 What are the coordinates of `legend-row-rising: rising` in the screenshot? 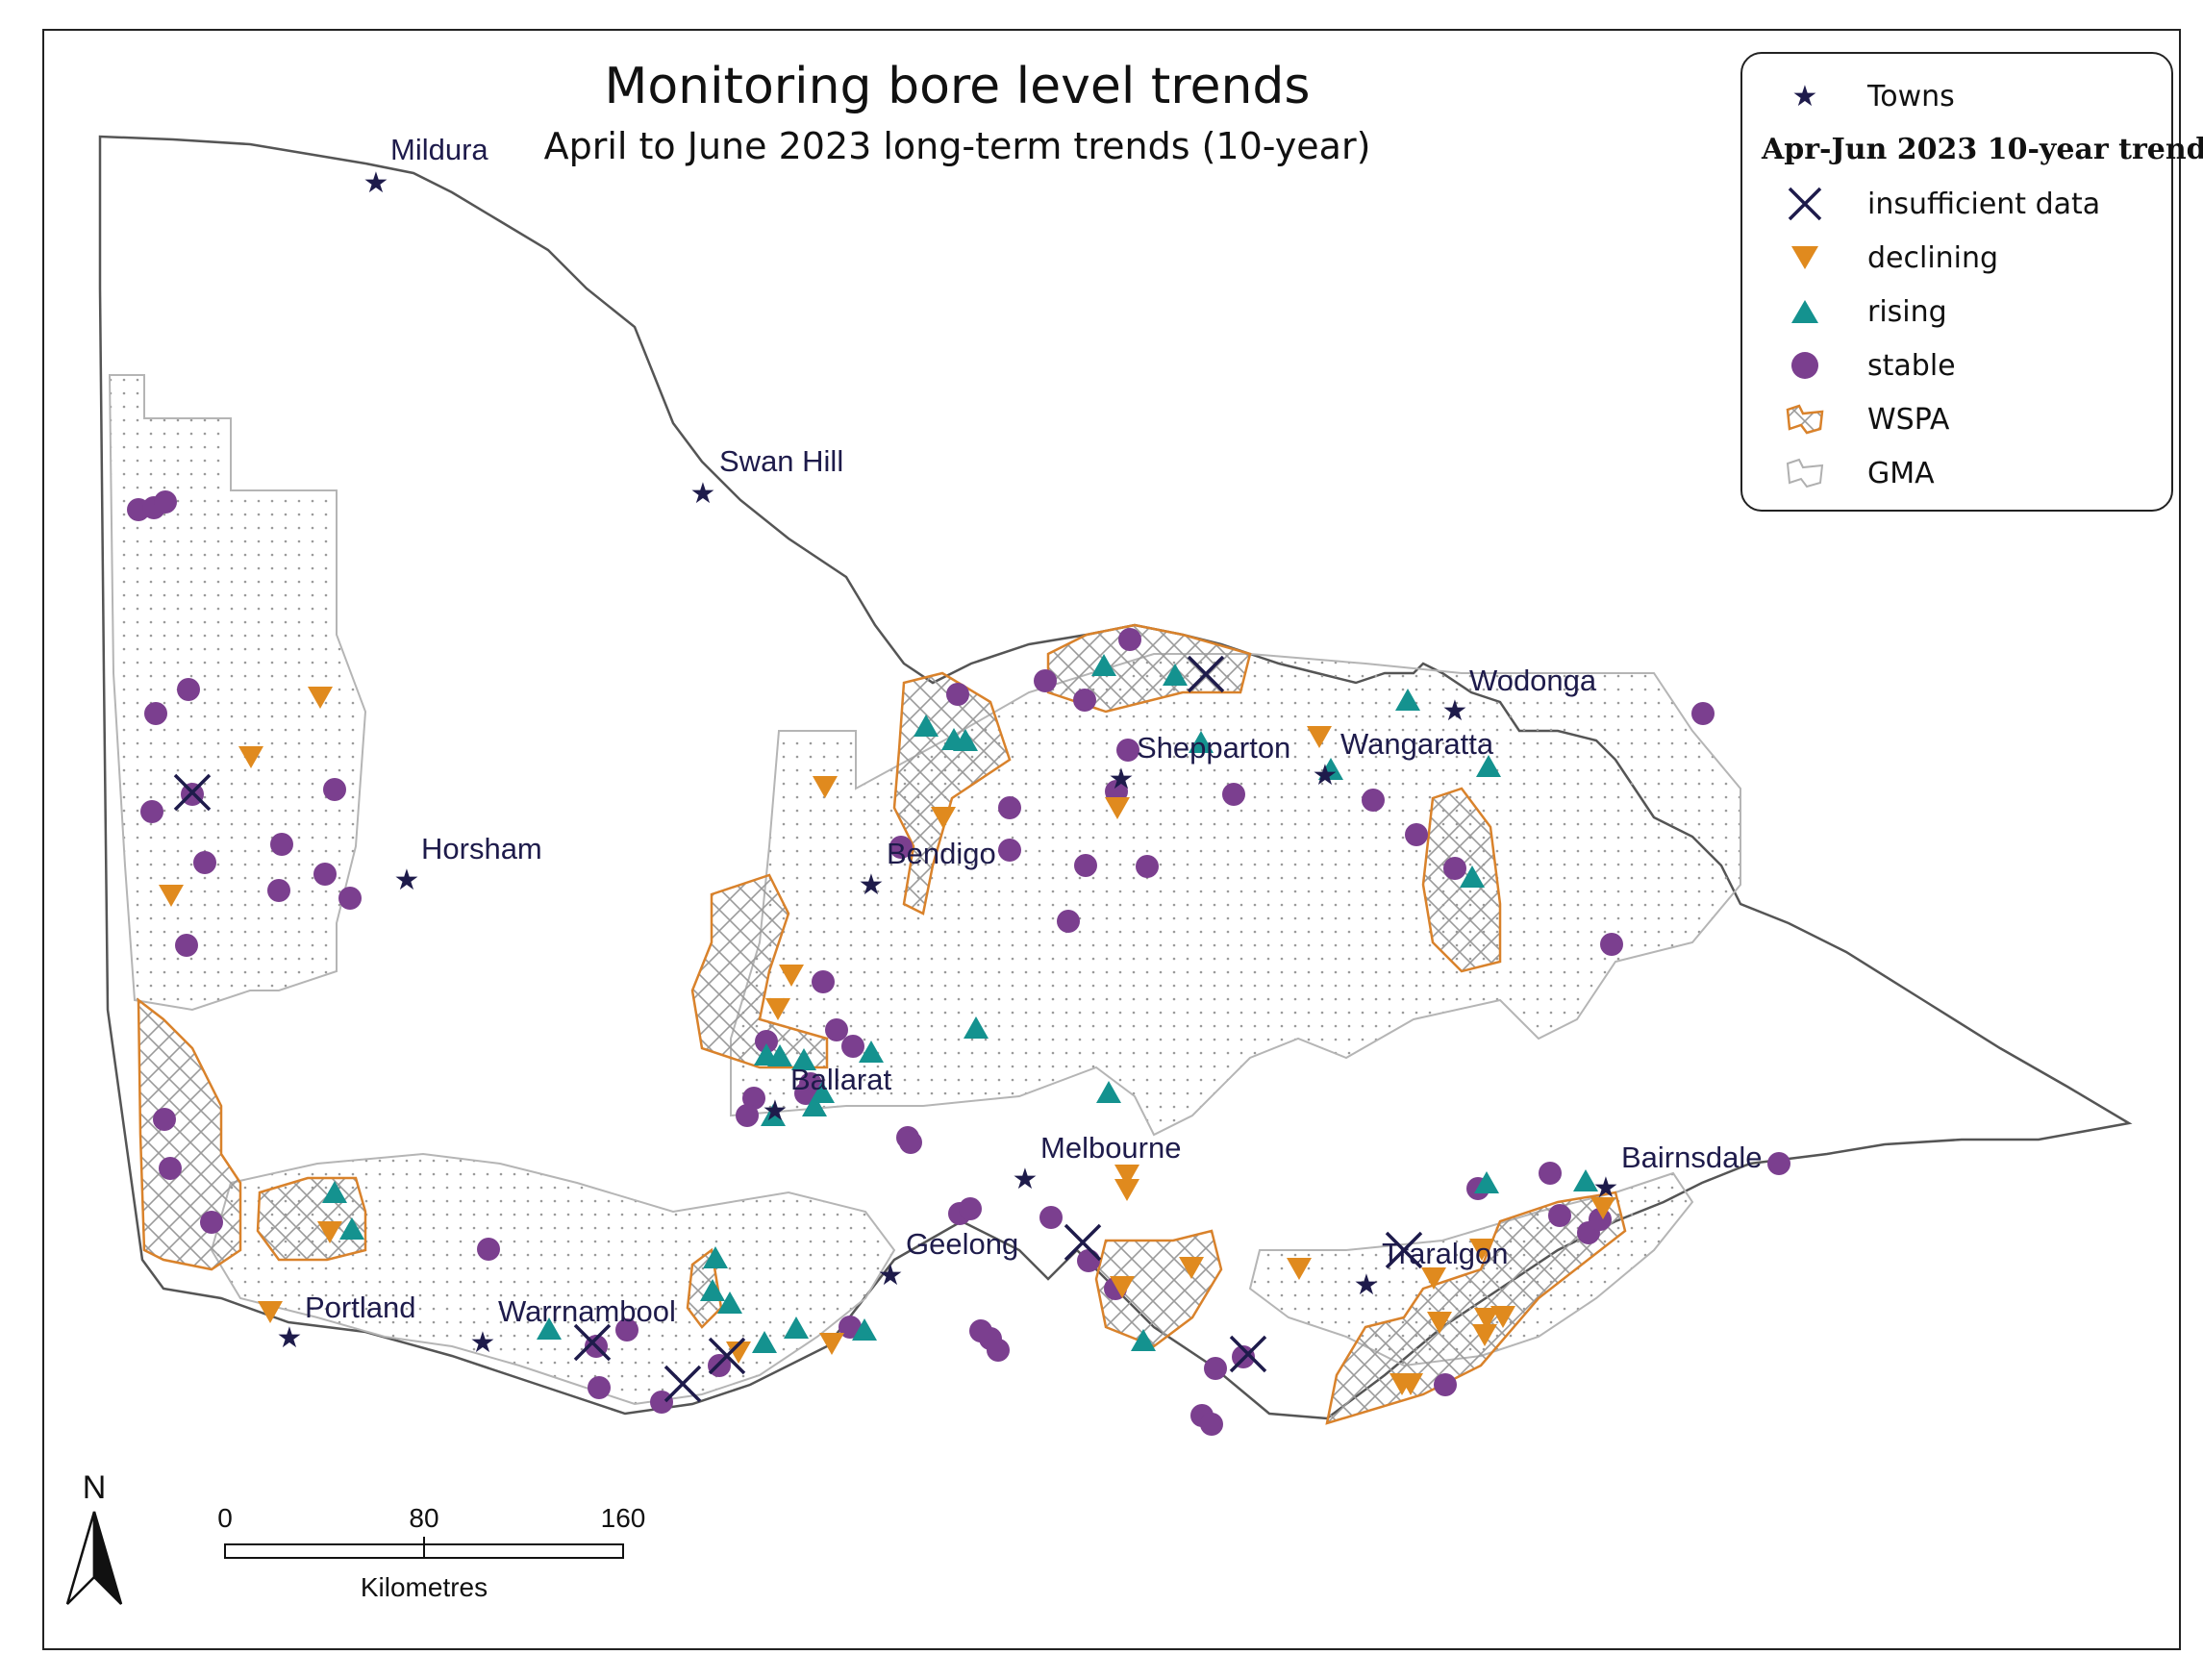 It's located at (1844, 312).